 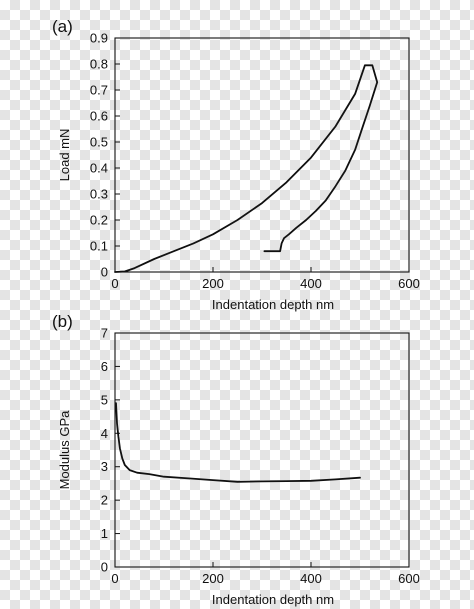 I want to click on y-tick-label: 4, so click(x=104, y=433).